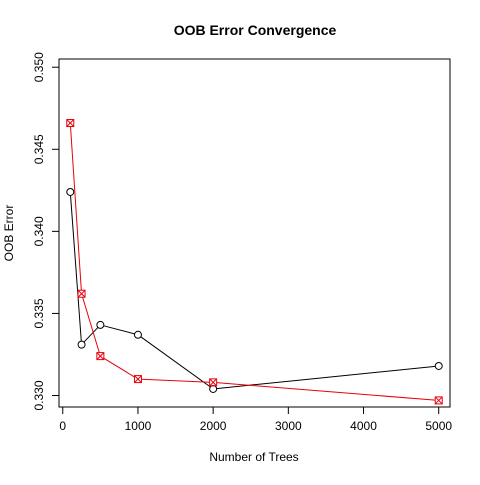 The image size is (480, 485). Describe the element at coordinates (255, 419) in the screenshot. I see `x-axis: 0 1000 2000 3000 4000 5000` at that location.